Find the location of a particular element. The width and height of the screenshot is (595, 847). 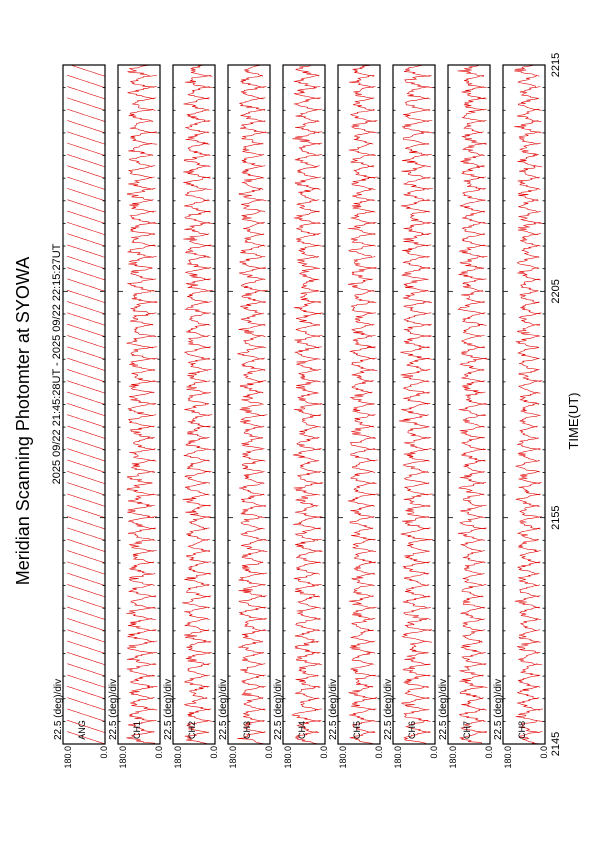

channel-label: CH8 is located at coordinates (522, 730).